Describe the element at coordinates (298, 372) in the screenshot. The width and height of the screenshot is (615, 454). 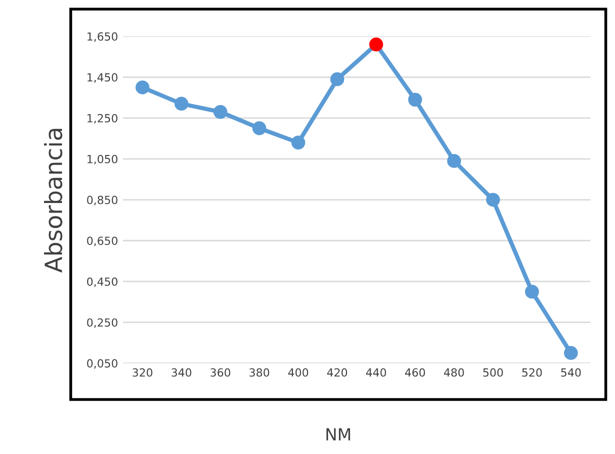
I see `x-tick-label: 400` at that location.